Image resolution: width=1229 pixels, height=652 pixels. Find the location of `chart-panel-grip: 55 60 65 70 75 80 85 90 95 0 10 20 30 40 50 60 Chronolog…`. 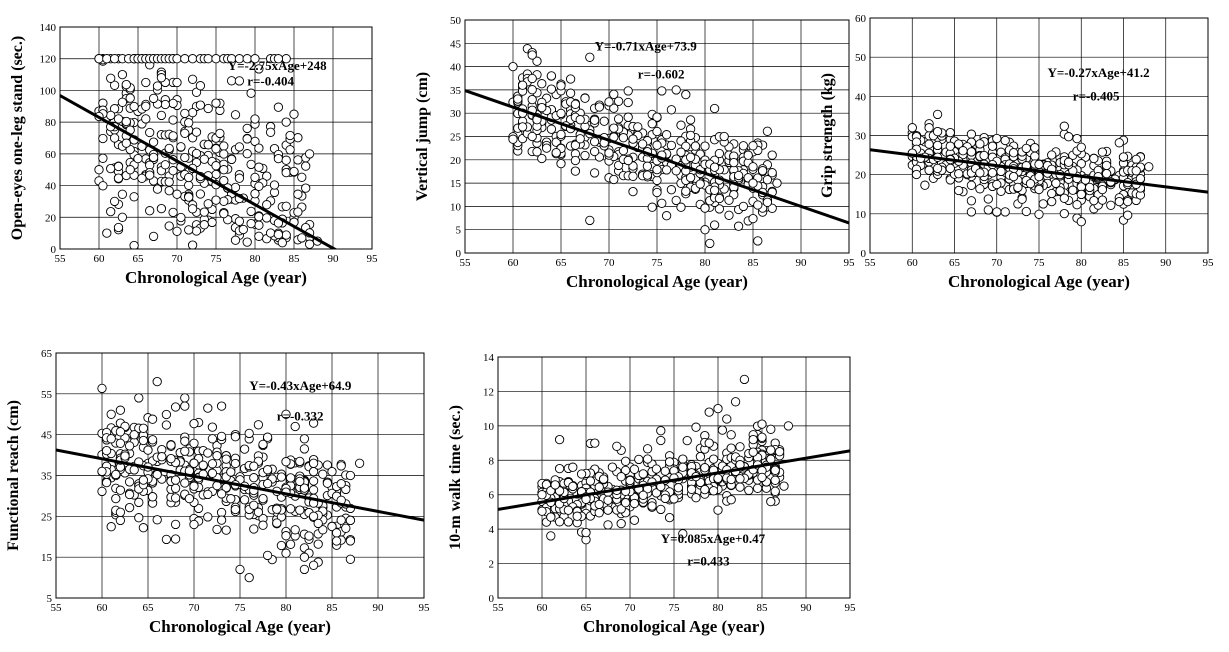

chart-panel-grip: 55 60 65 70 75 80 85 90 95 0 10 20 30 40 50 60 Chronolog… is located at coordinates (1016, 152).